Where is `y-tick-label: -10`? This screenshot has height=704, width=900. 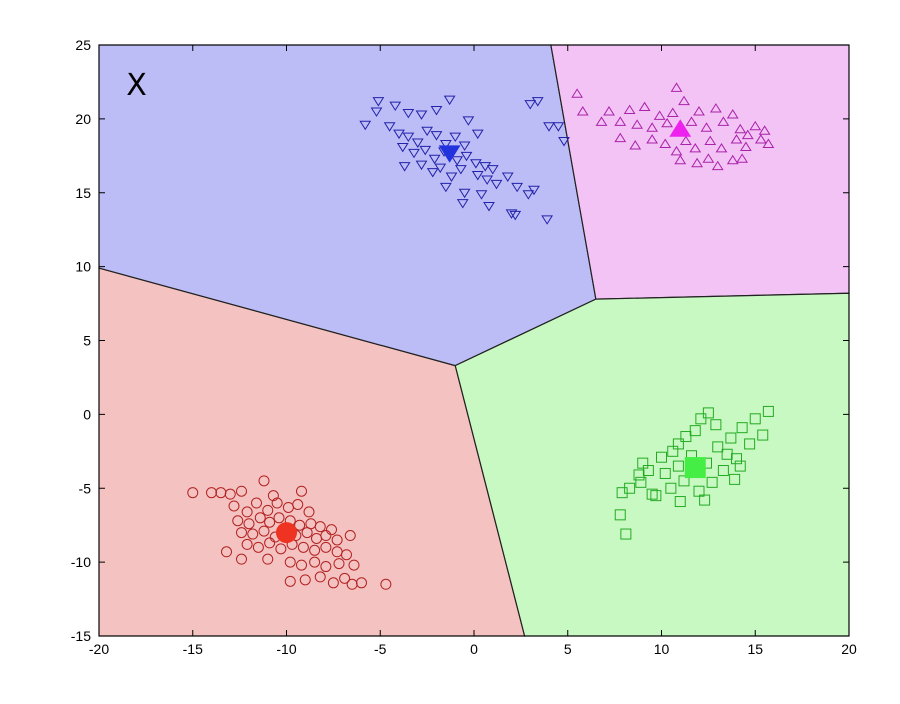
y-tick-label: -10 is located at coordinates (81, 562).